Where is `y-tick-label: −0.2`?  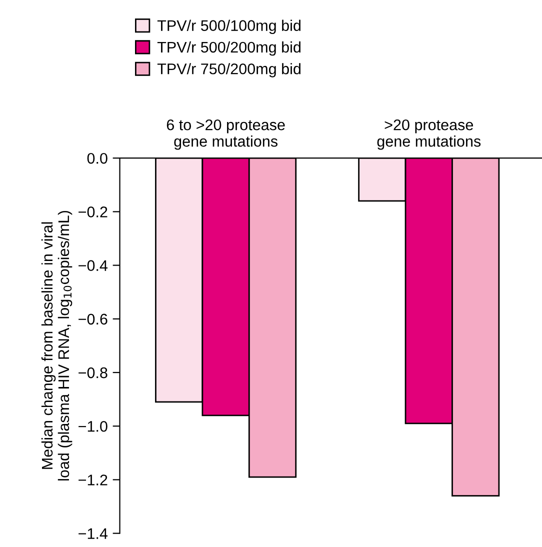 y-tick-label: −0.2 is located at coordinates (93, 212).